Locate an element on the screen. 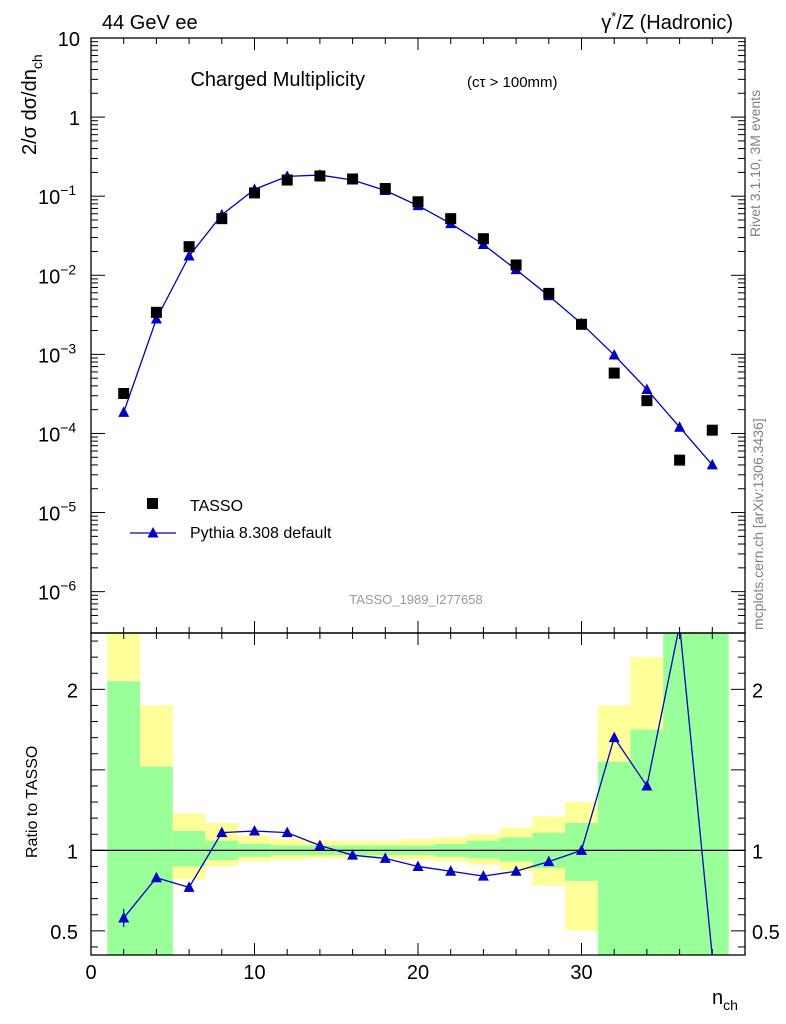  header-left-label: 44 GeV ee is located at coordinates (150, 23).